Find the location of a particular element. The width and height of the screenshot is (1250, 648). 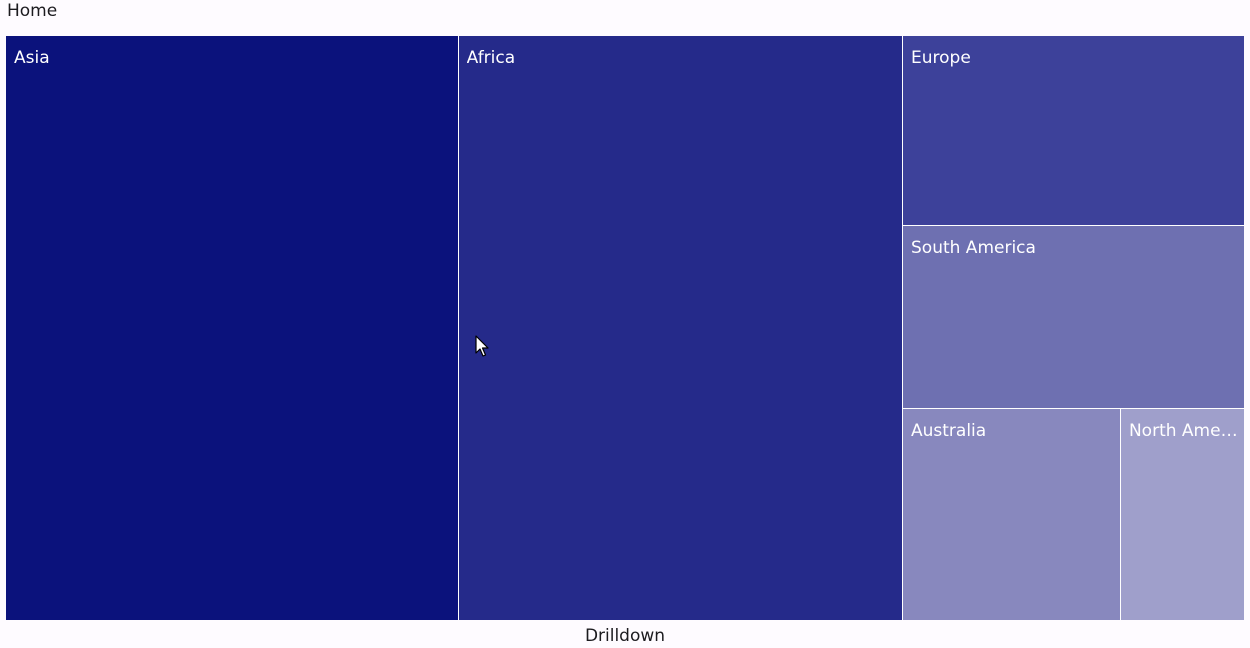

treemap-tile-north-america: North America is located at coordinates (1182, 514).